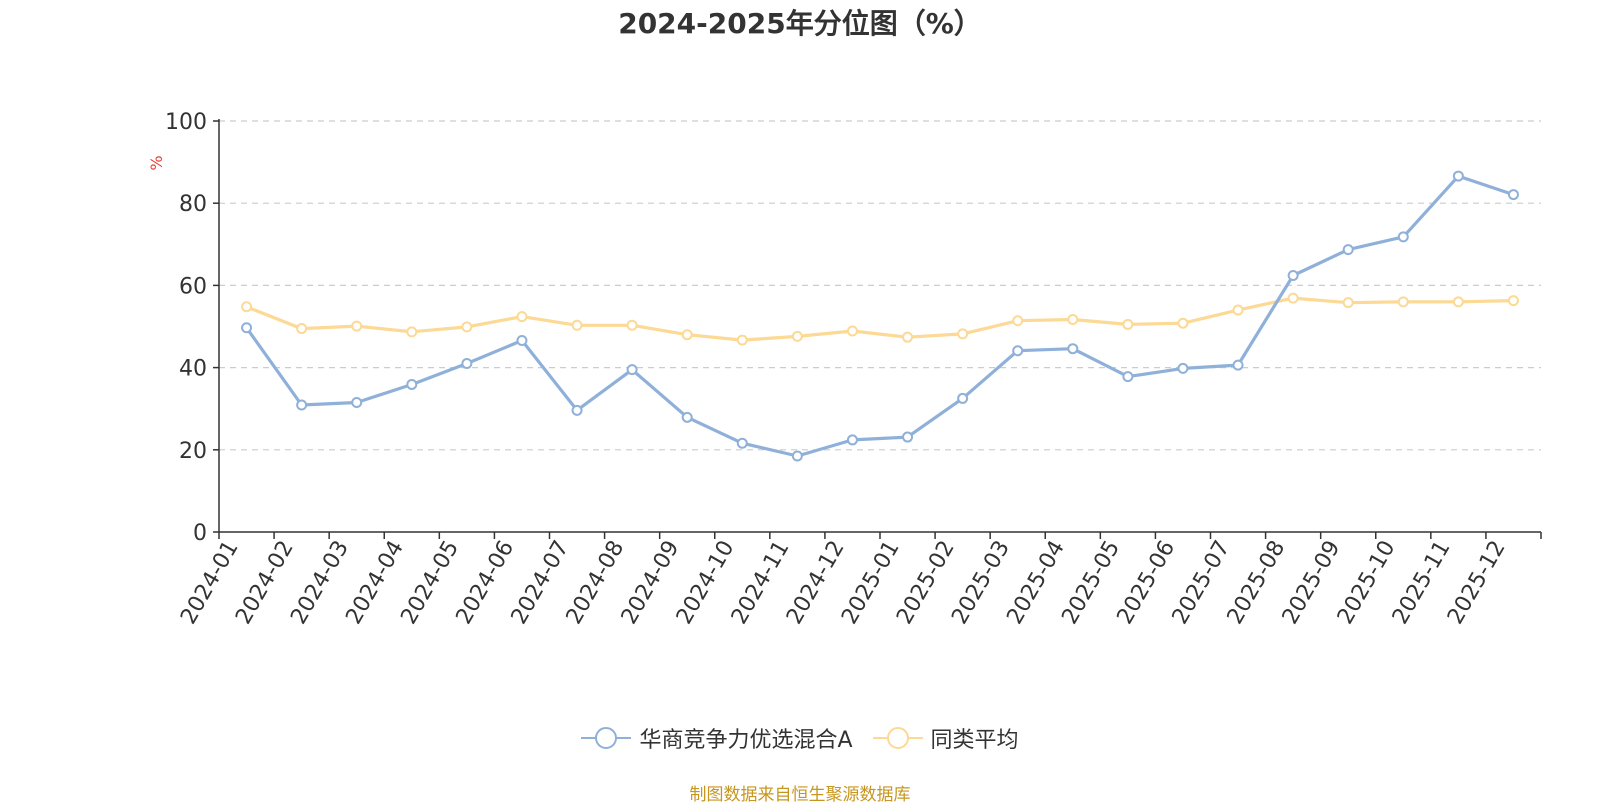 The width and height of the screenshot is (1600, 805). Describe the element at coordinates (800, 23) in the screenshot. I see `chart-title: 2024-2025年分位图（%）` at that location.